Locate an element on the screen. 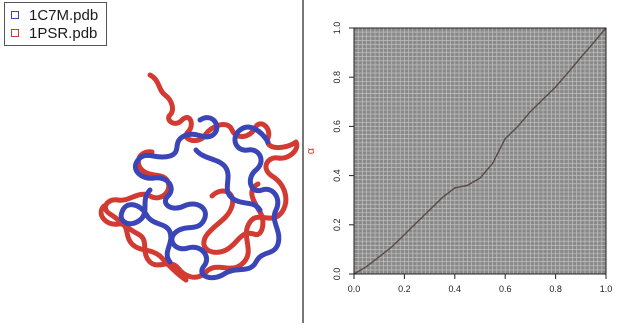 The image size is (622, 328). legend-item-1c7m: 1C7M.pdb is located at coordinates (54, 15).